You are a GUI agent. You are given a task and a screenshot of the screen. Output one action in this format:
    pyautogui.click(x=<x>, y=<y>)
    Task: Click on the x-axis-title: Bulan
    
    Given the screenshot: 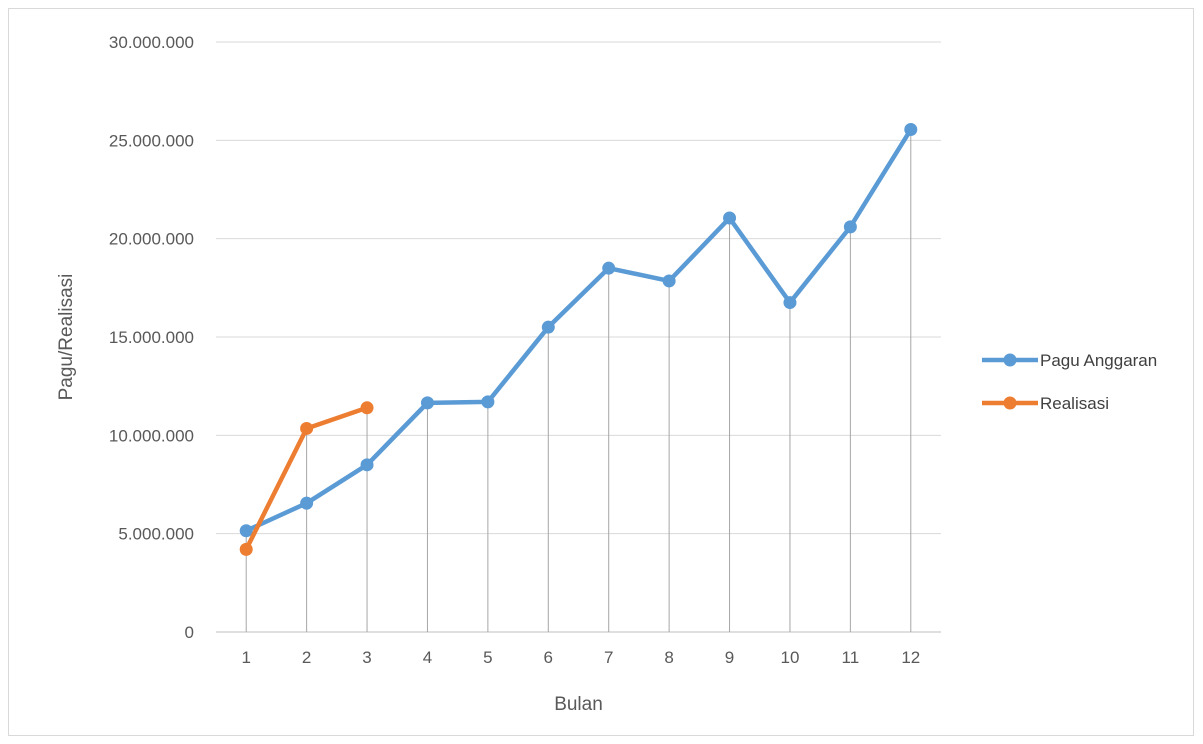 What is the action you would take?
    pyautogui.click(x=578, y=704)
    